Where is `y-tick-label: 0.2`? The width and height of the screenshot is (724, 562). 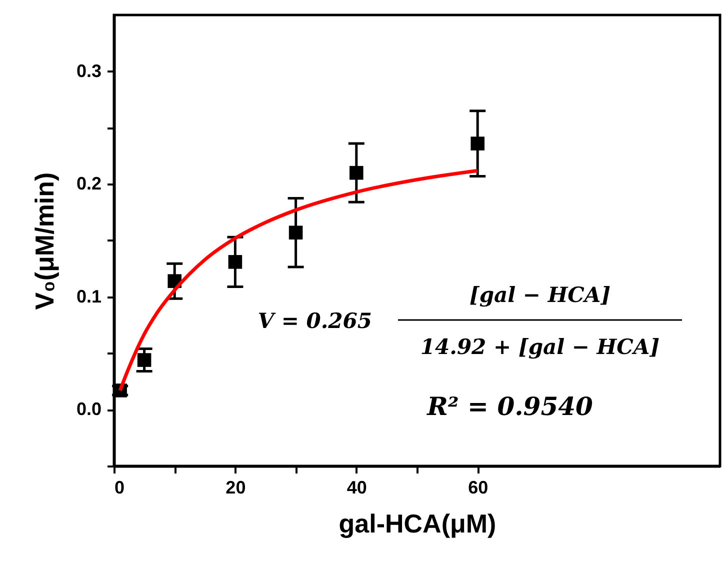
y-tick-label: 0.2 is located at coordinates (89, 184).